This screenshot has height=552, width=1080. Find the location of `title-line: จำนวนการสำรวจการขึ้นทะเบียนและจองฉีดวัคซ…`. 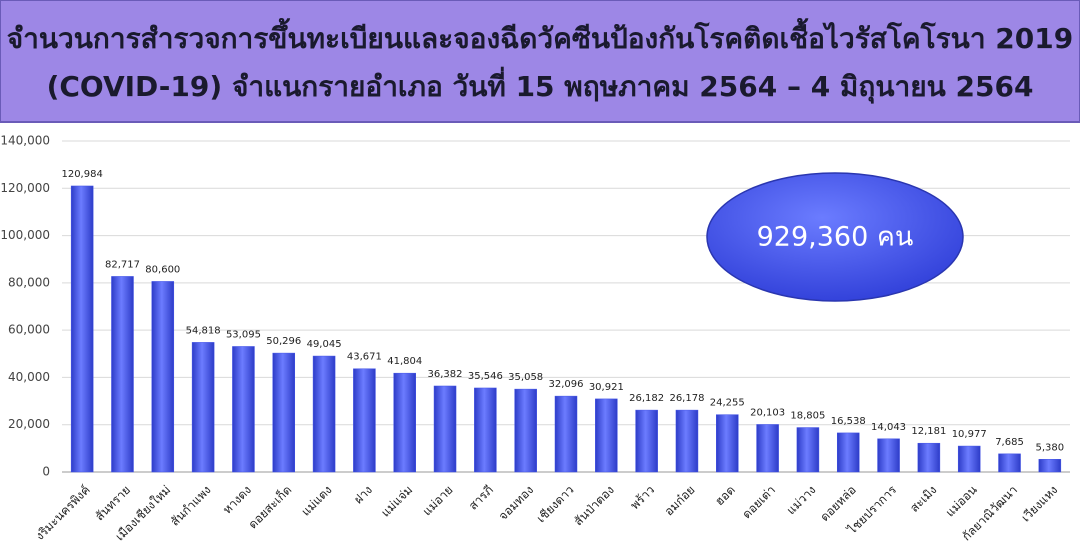

title-line: จำนวนการสำรวจการขึ้นทะเบียนและจองฉีดวัคซ… is located at coordinates (540, 36).